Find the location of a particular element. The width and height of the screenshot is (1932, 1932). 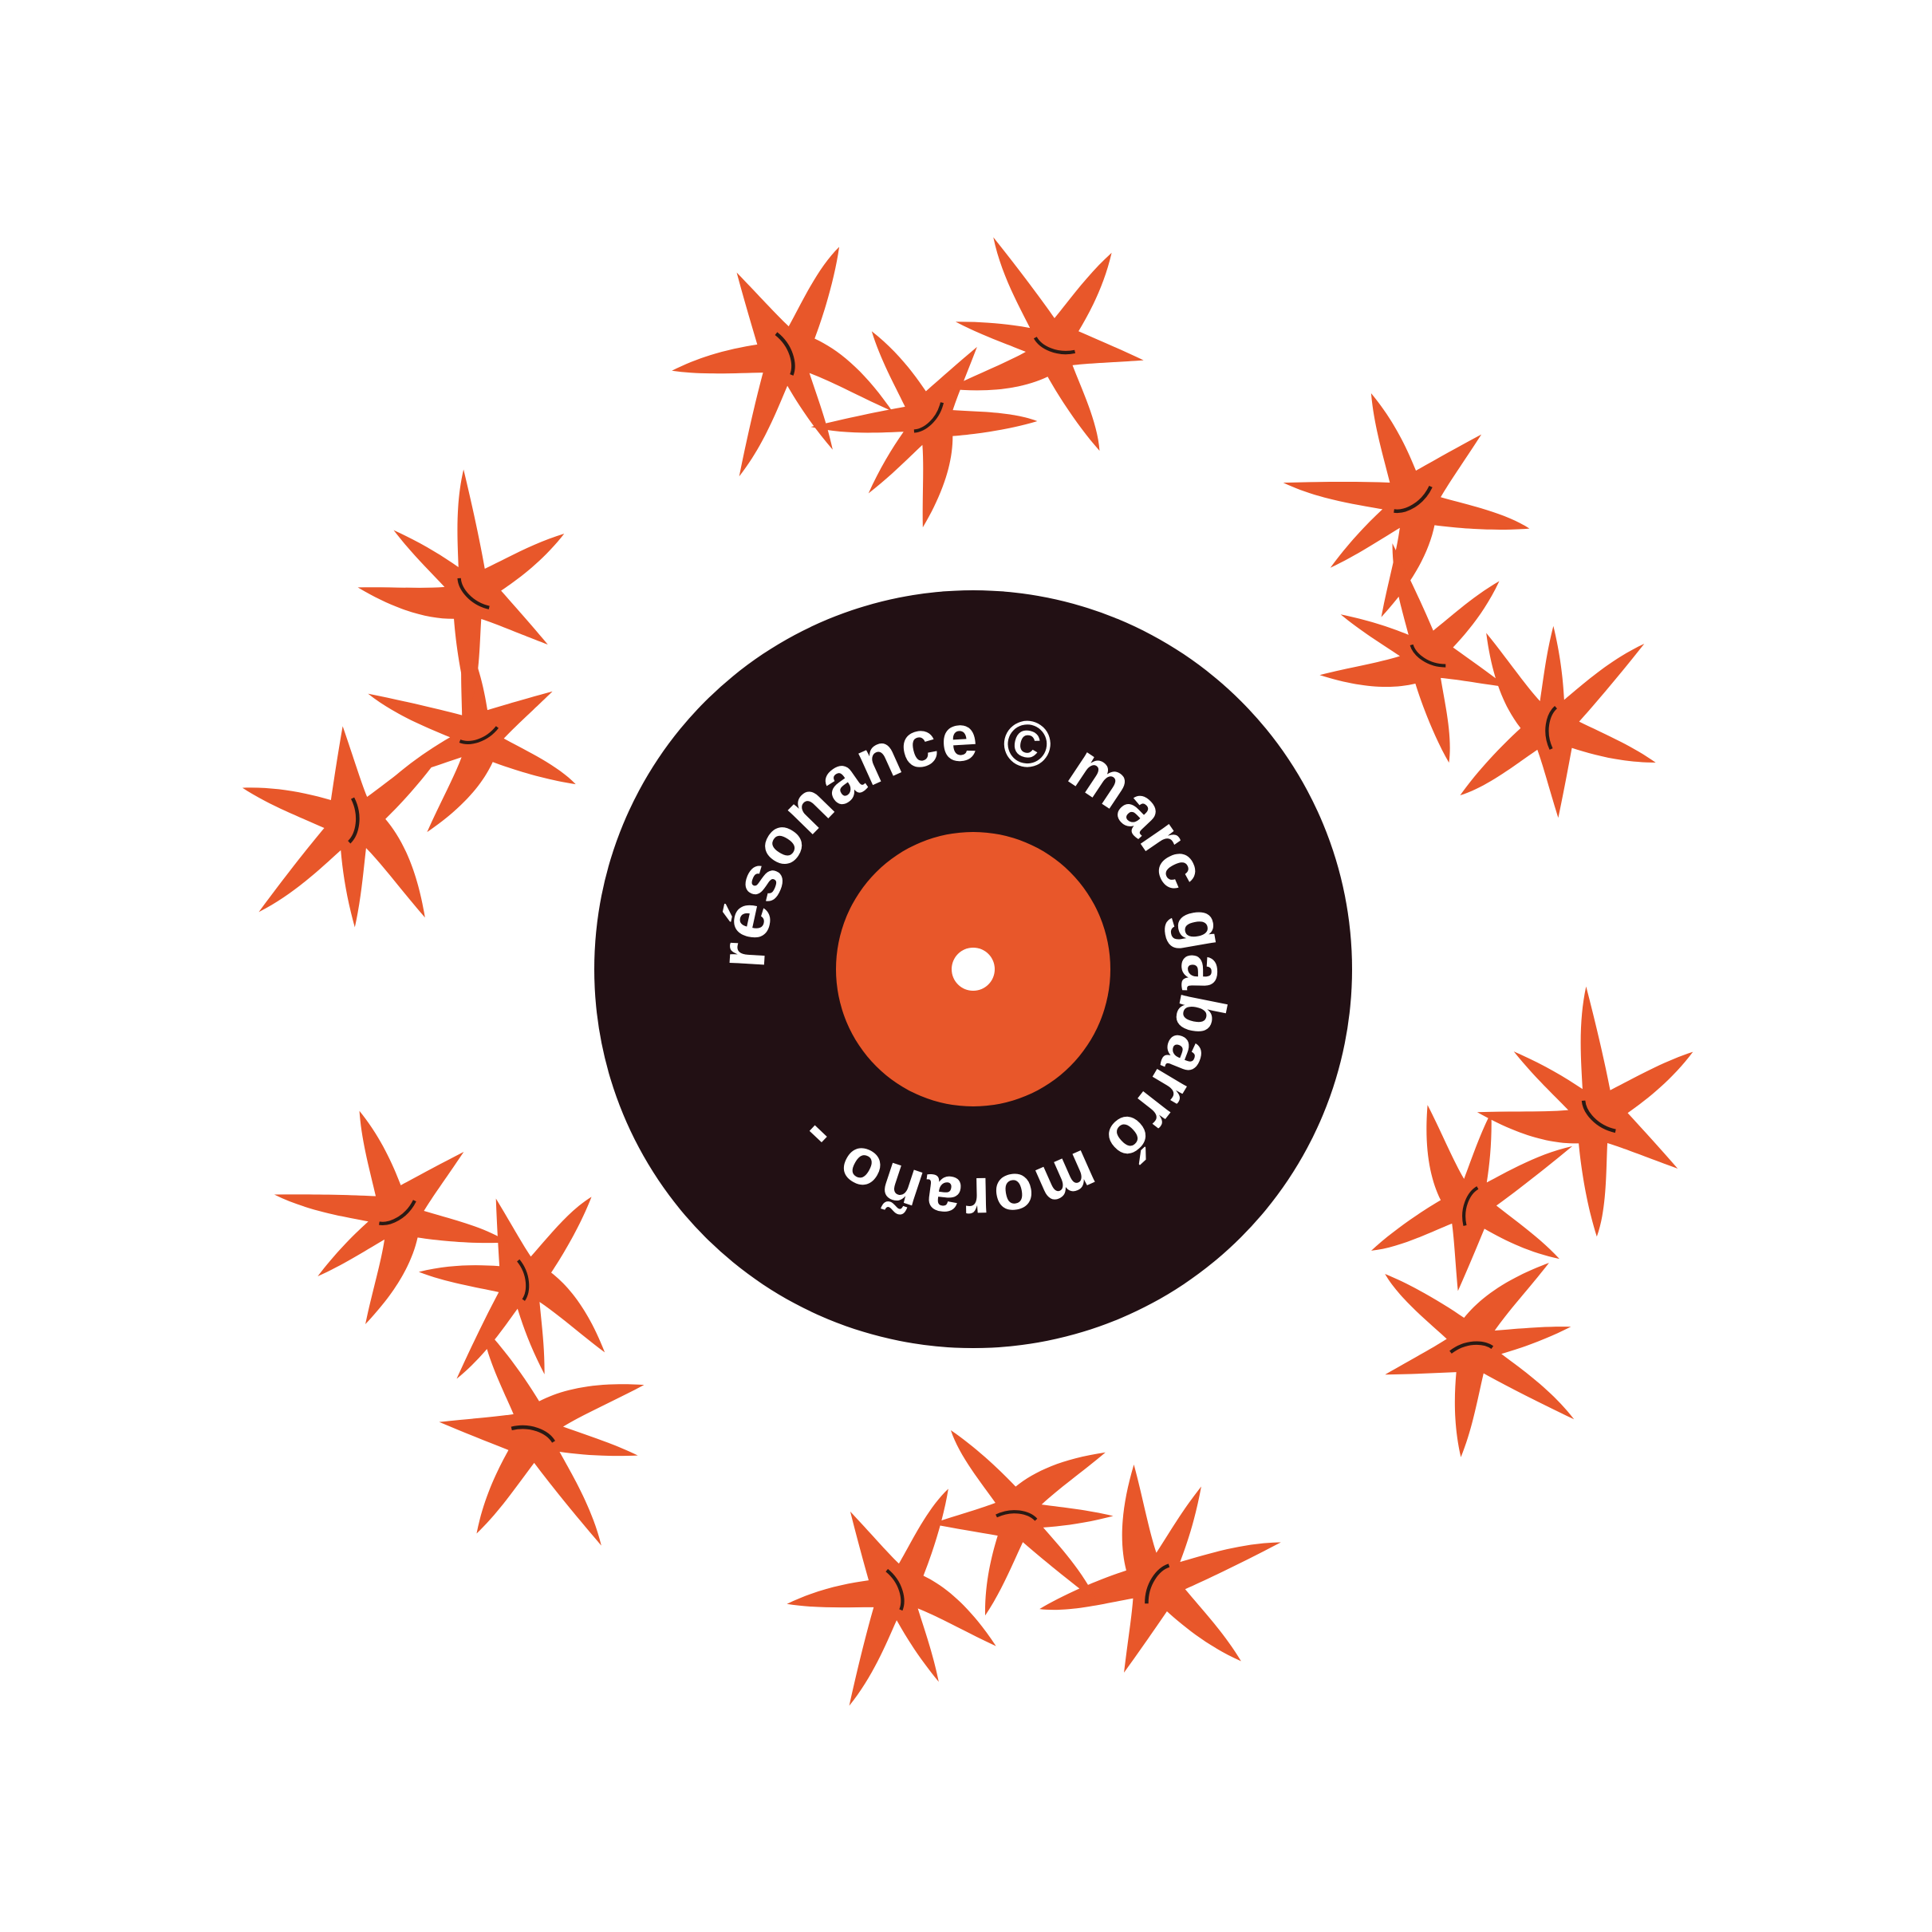

spindle-hole is located at coordinates (974, 969).